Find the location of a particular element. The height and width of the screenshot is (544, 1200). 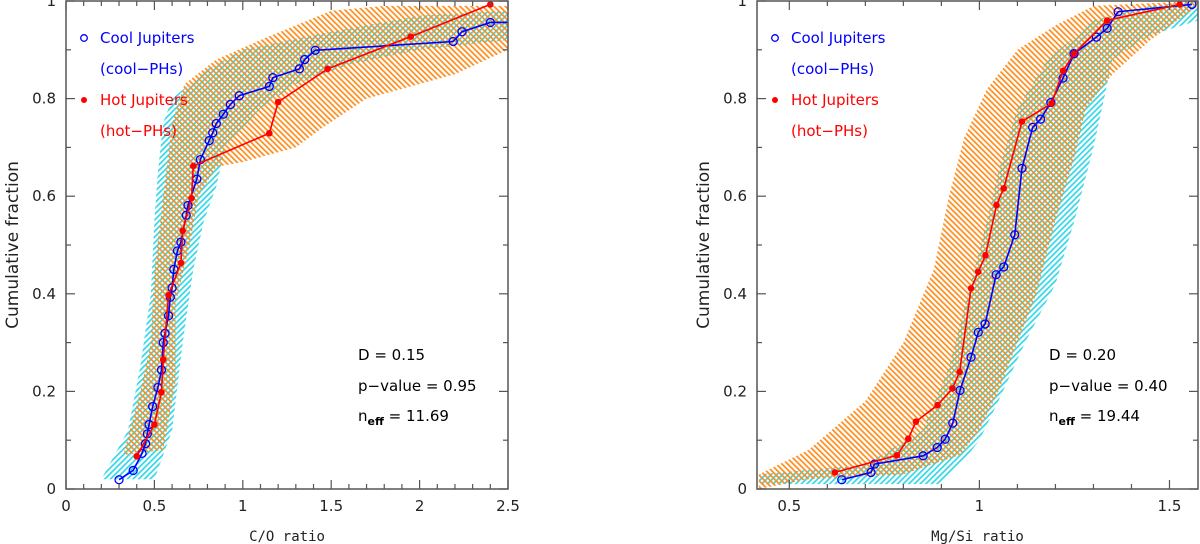

n-eff: neff = 11.69 is located at coordinates (403, 417).